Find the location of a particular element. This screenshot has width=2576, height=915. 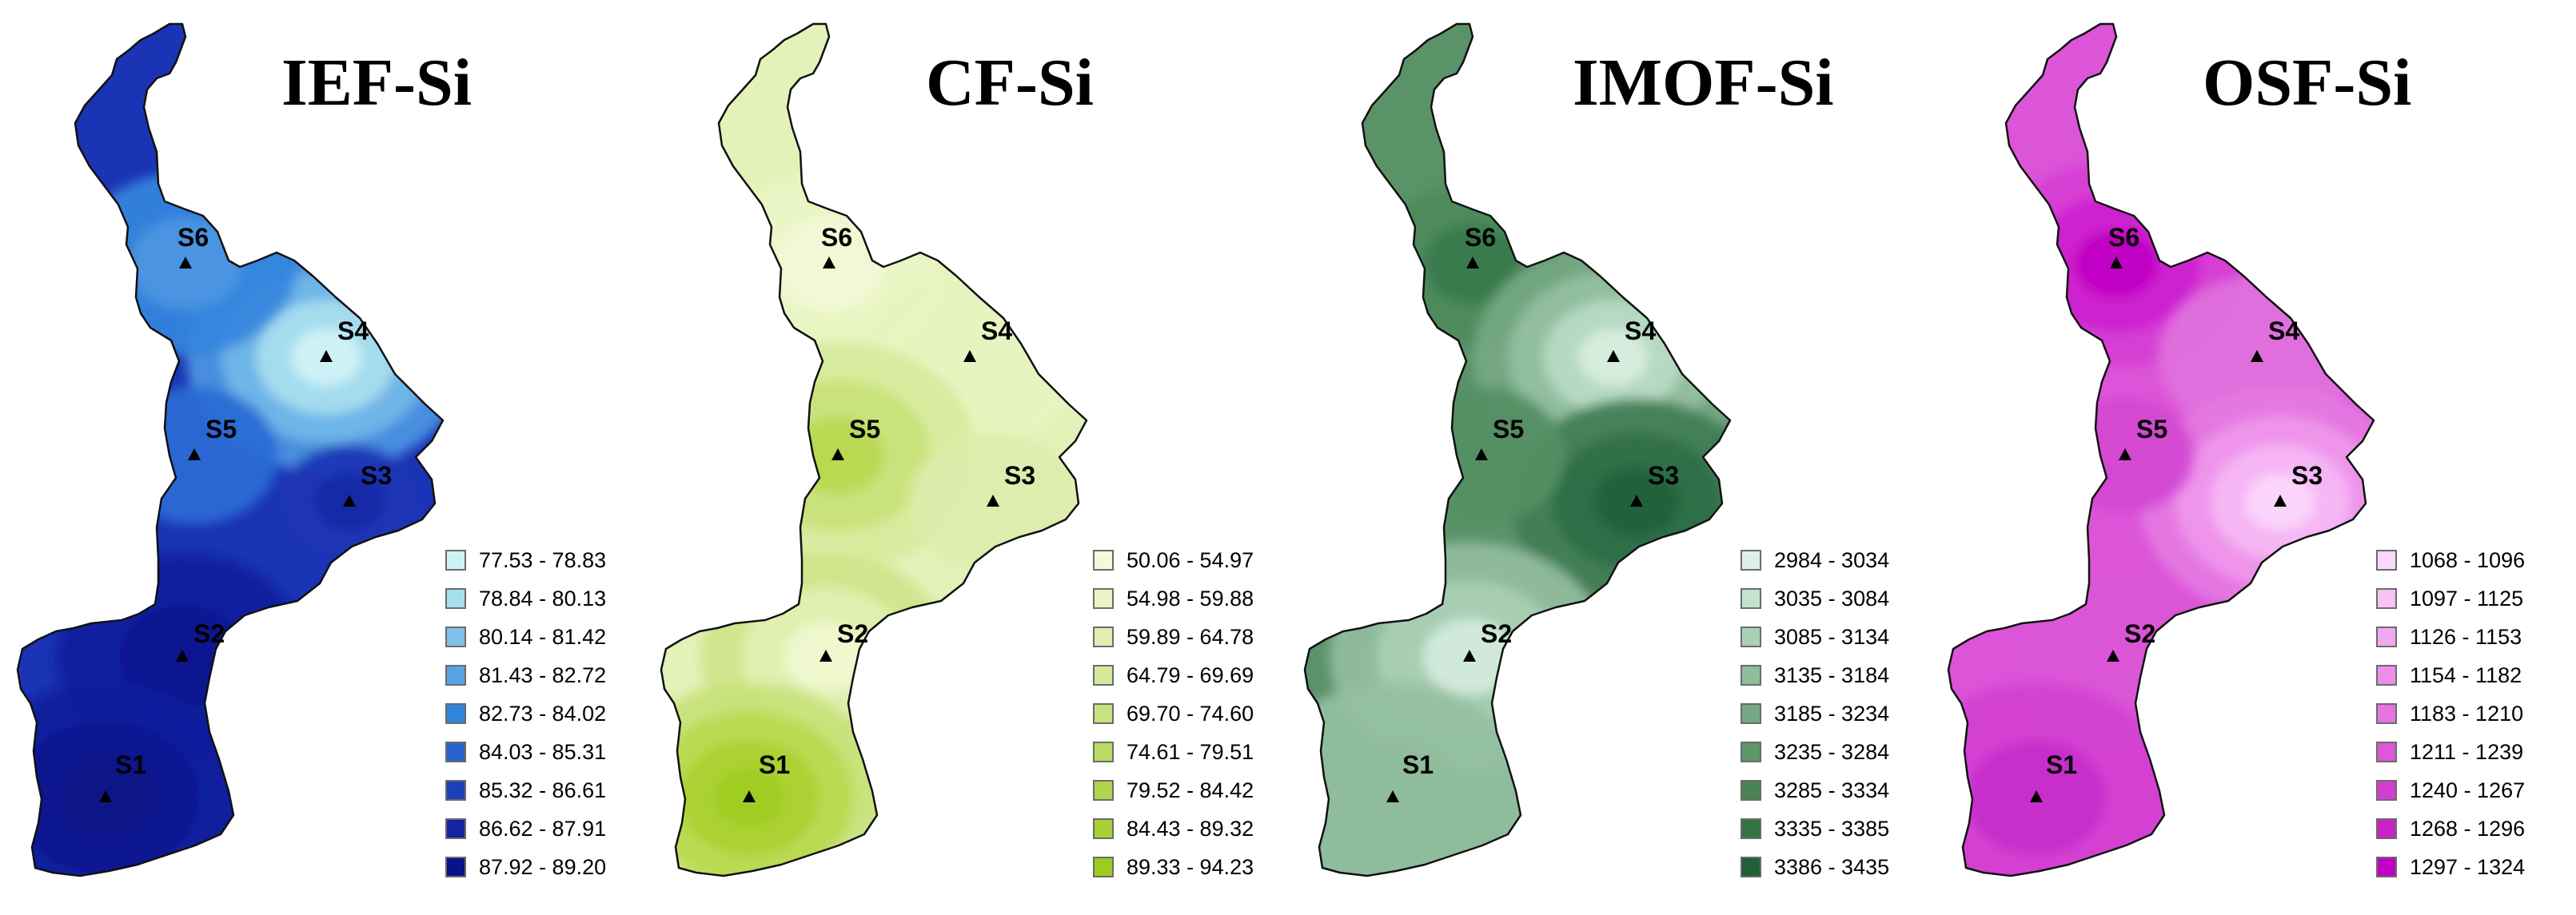

legend-item: 86.62 - 87.91 is located at coordinates (565, 830).